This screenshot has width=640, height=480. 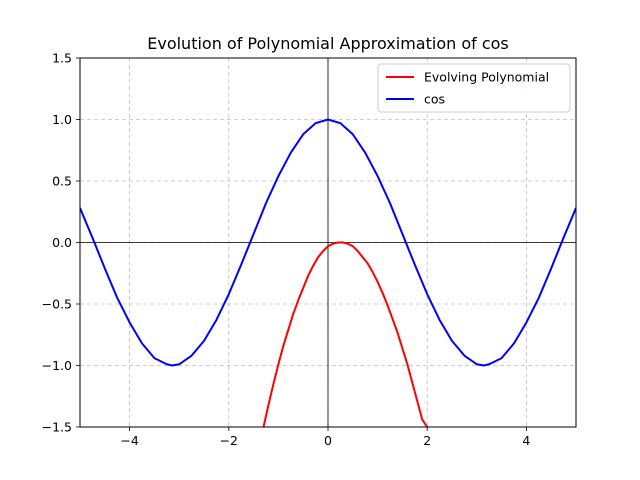 What do you see at coordinates (57, 365) in the screenshot?
I see `y-tick-label: −1.0` at bounding box center [57, 365].